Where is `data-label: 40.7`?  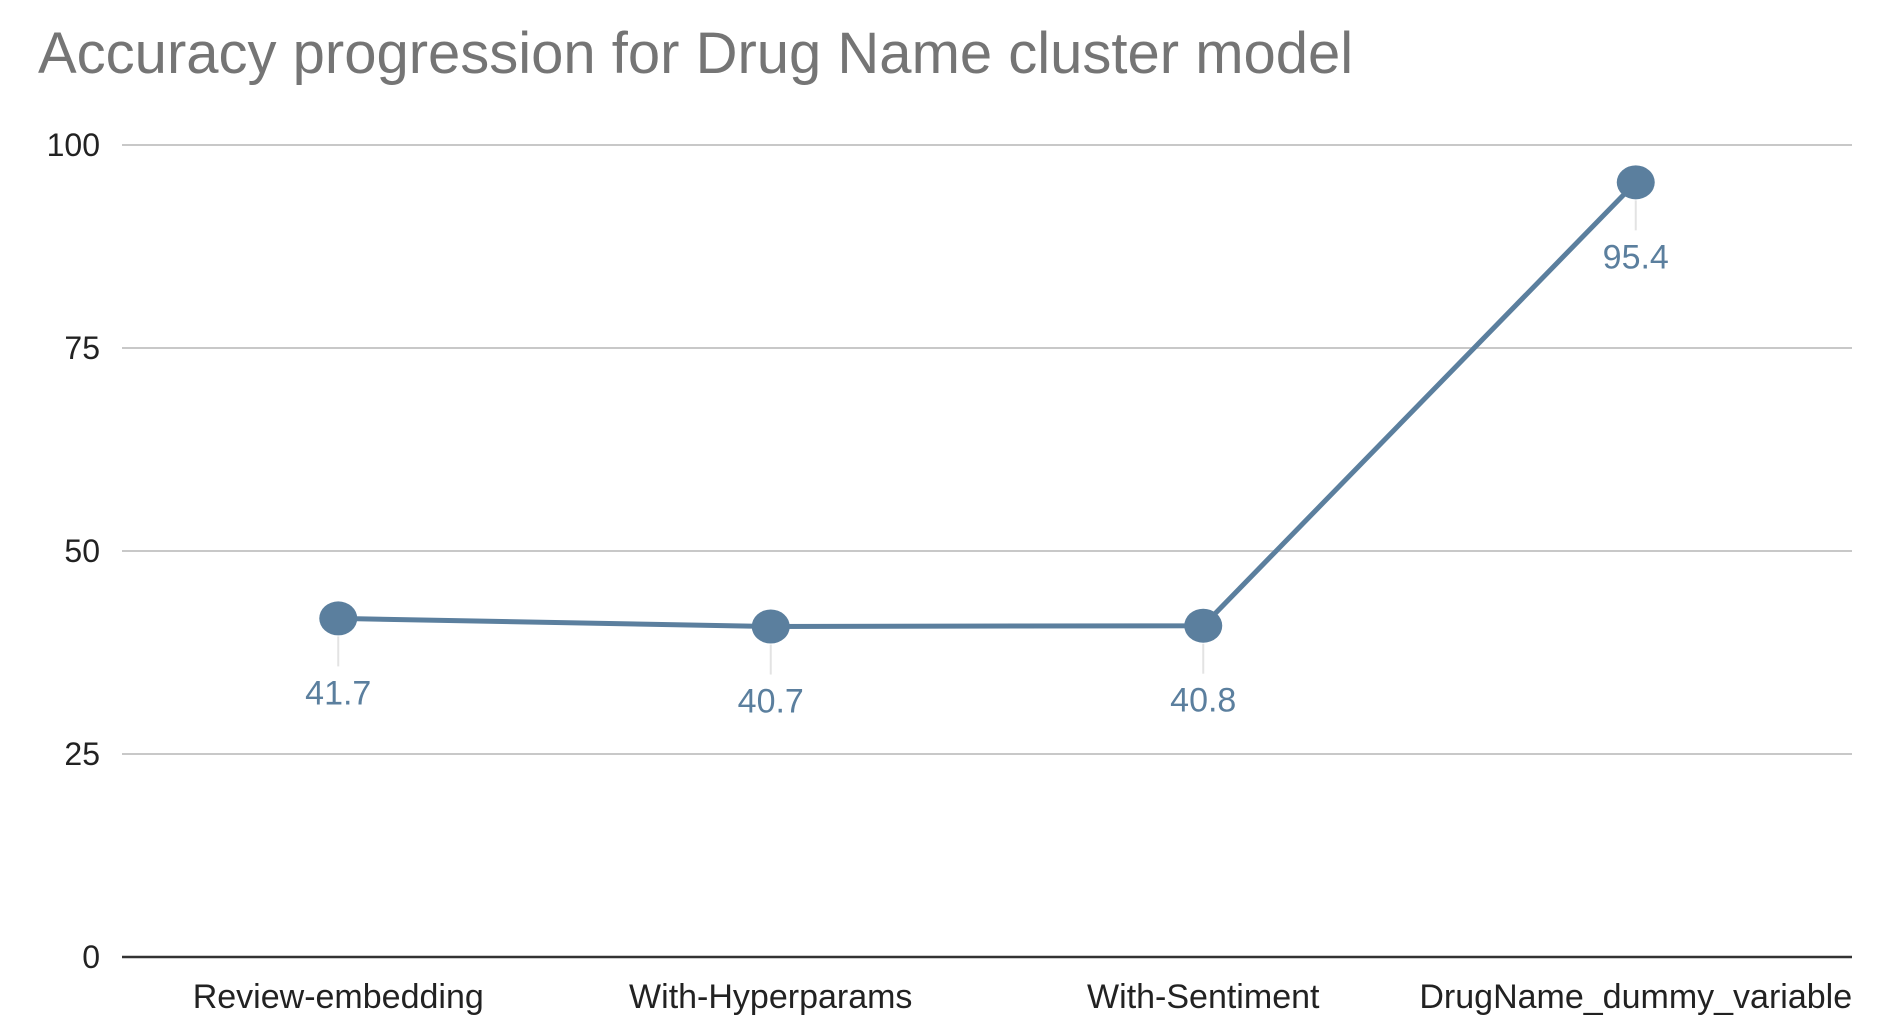 data-label: 40.7 is located at coordinates (771, 702).